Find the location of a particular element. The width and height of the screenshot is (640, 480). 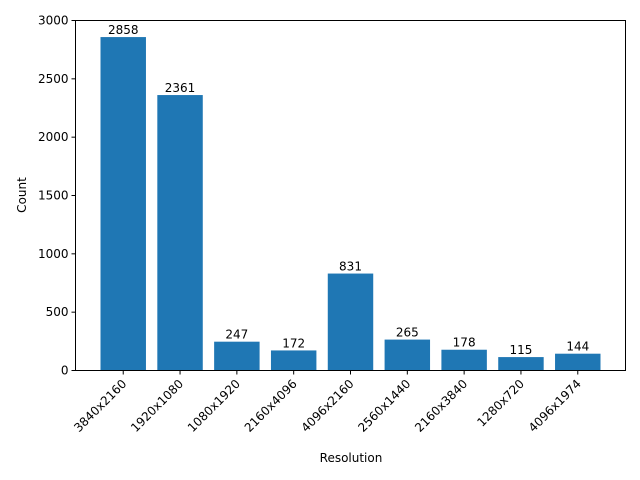

y-tick-label: 1000 is located at coordinates (53, 254).